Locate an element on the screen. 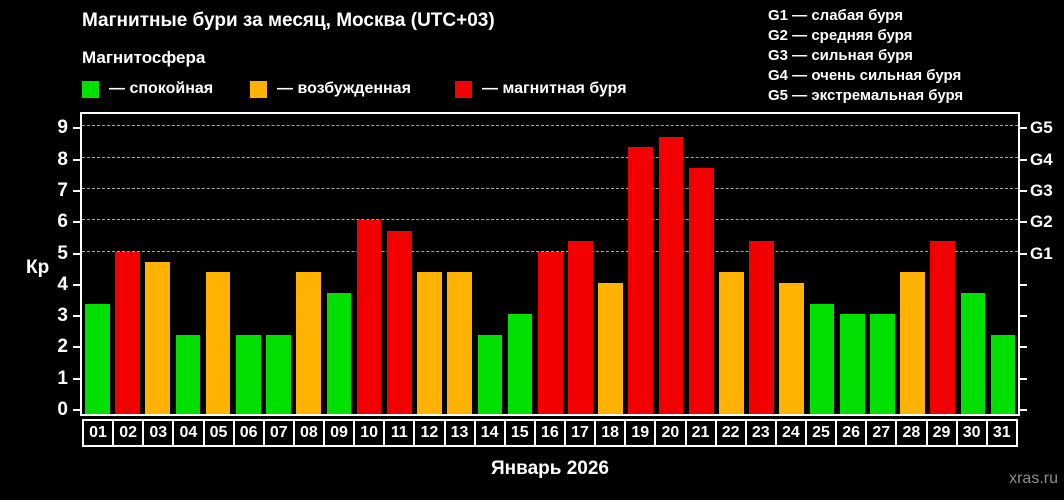  y-tick-label-9: 9 is located at coordinates (62, 128).